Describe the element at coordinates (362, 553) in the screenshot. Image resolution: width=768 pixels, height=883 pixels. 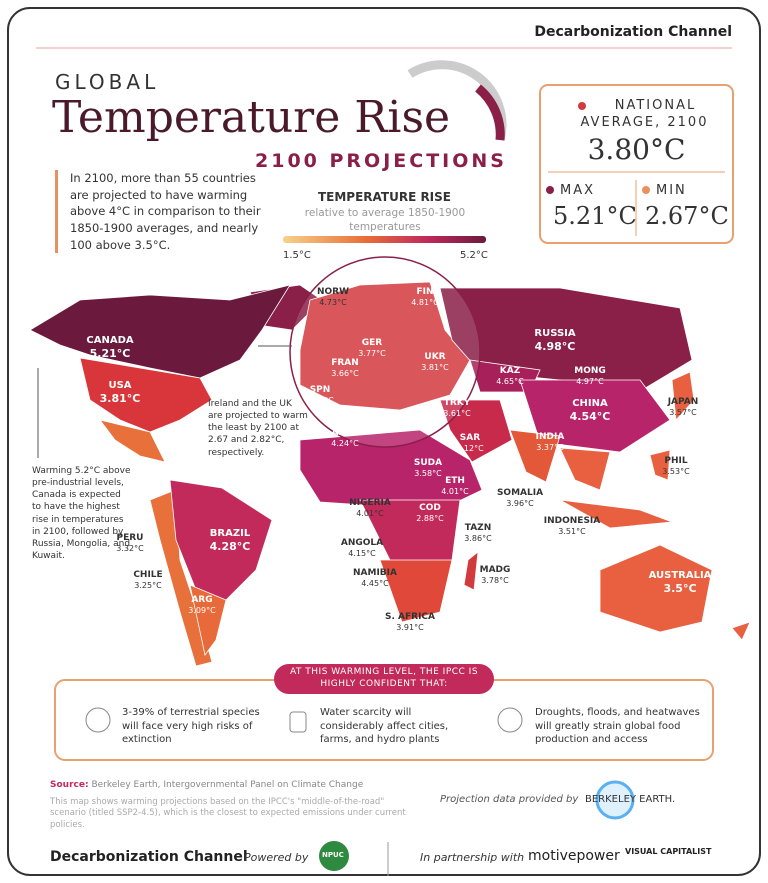
I see `country-value: 4.15°C` at that location.